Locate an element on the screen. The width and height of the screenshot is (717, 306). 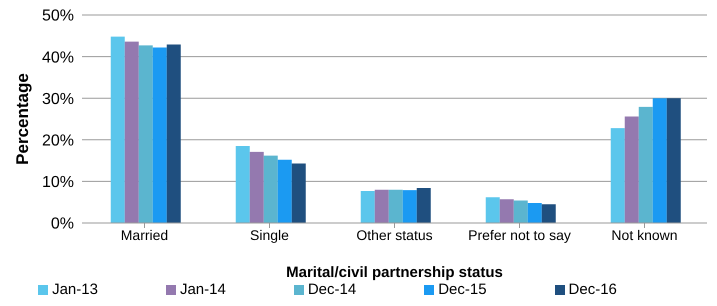
legend-label: Dec-15 is located at coordinates (462, 289).